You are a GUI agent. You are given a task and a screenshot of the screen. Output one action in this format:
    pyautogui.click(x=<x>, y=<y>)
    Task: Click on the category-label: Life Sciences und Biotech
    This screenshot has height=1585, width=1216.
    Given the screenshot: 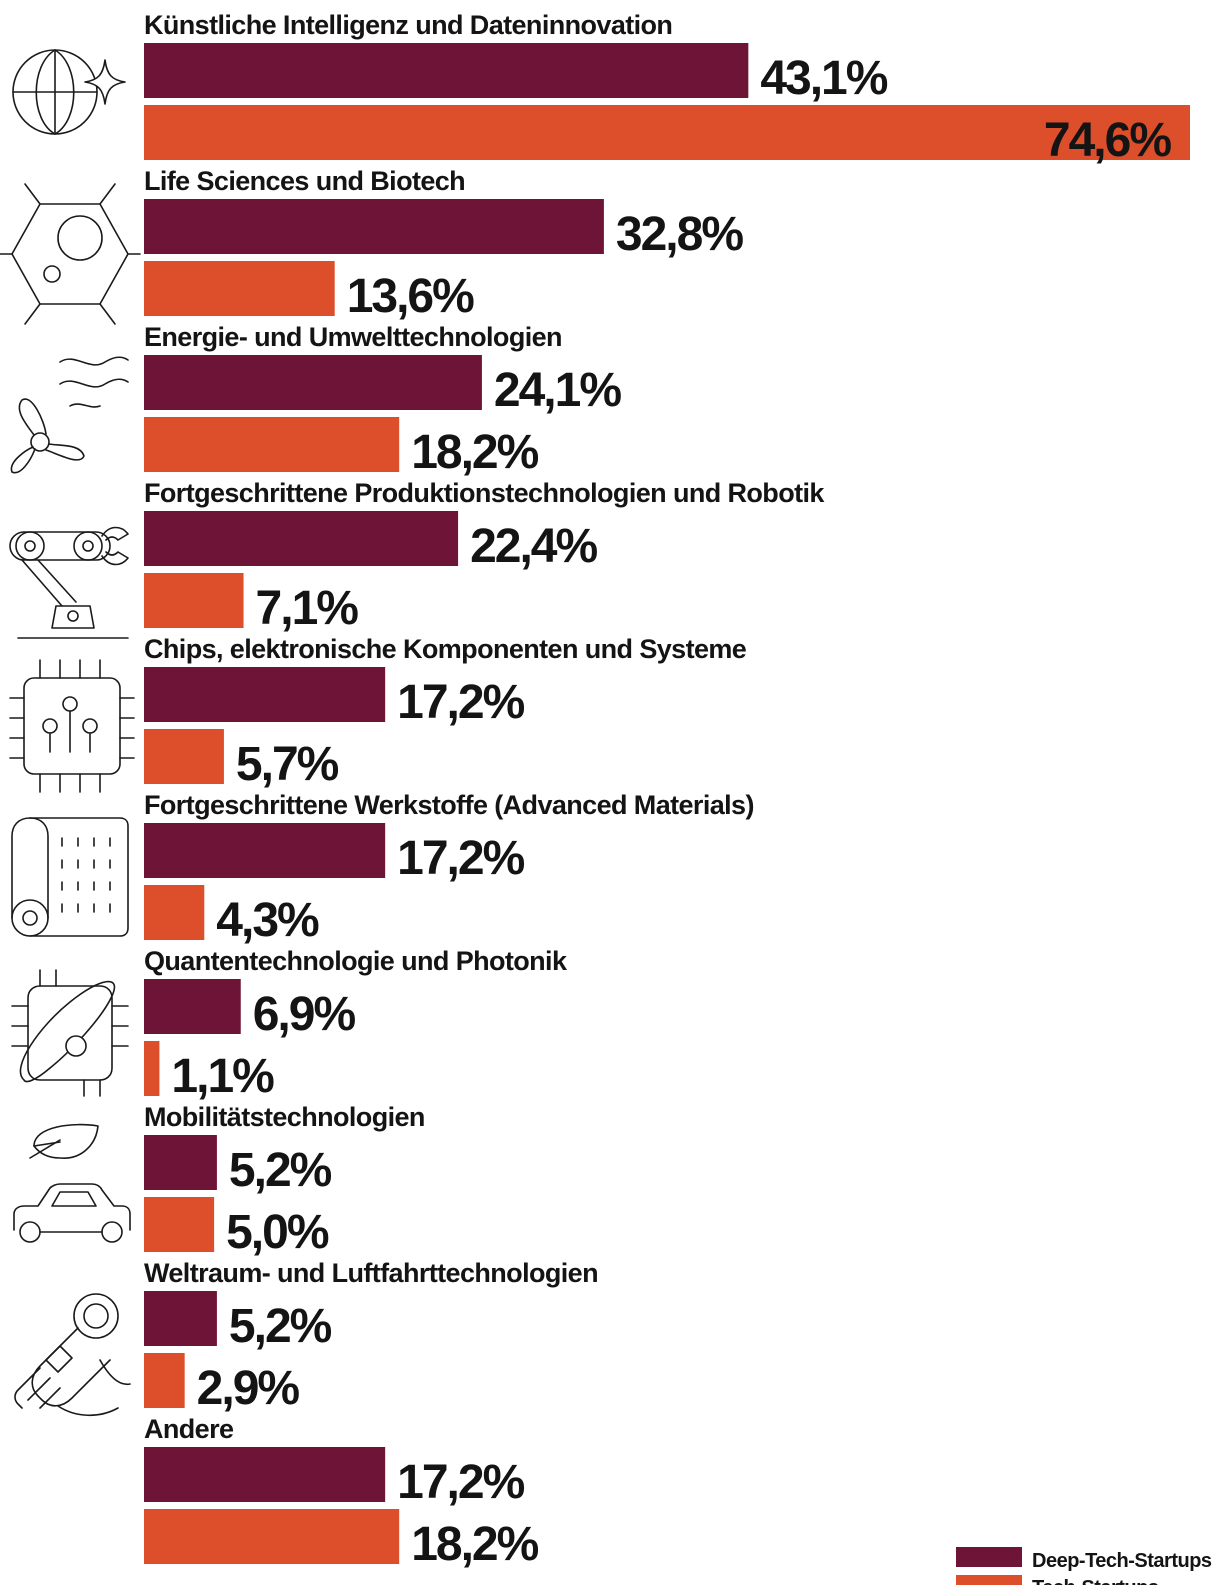 What is the action you would take?
    pyautogui.click(x=304, y=181)
    